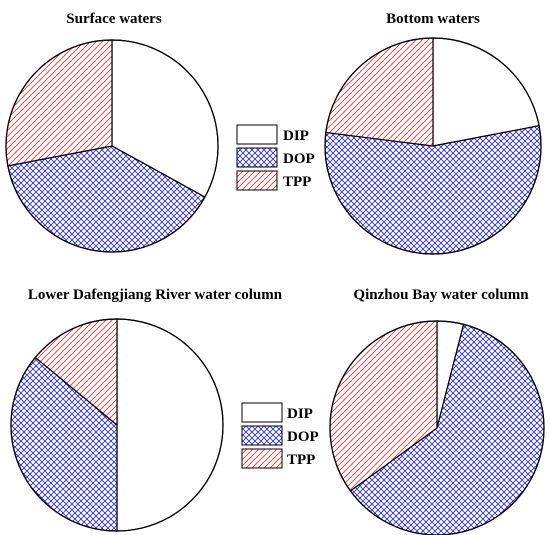  Describe the element at coordinates (257, 180) in the screenshot. I see `legend-top-swatch-tpp` at that location.